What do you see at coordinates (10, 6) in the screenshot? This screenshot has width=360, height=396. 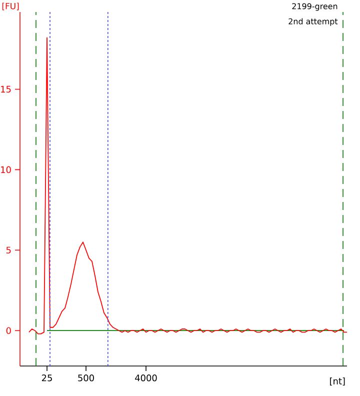 I see `y-axis-title: [FU]` at bounding box center [10, 6].